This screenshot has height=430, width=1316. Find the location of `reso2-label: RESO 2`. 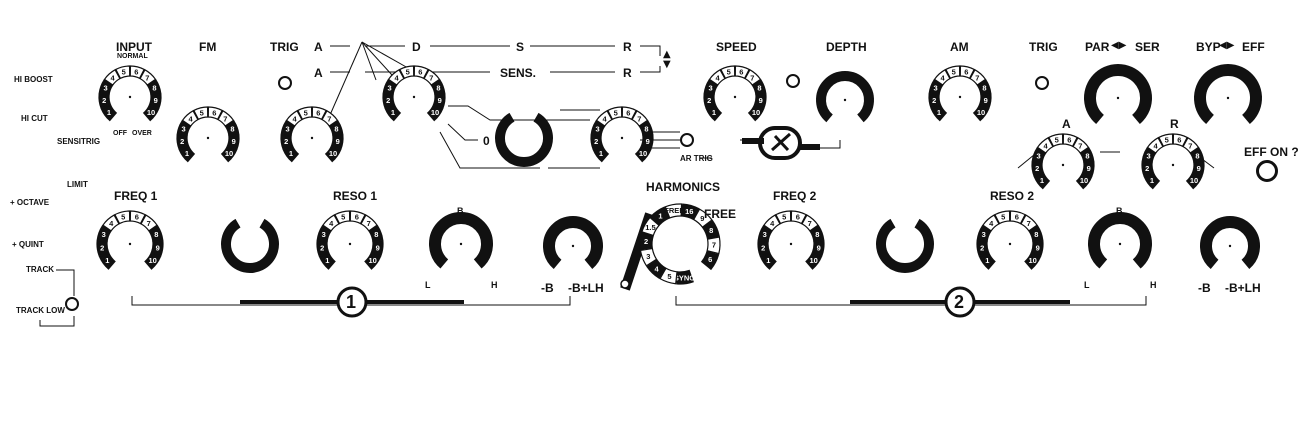

reso2-label: RESO 2 is located at coordinates (1012, 196).